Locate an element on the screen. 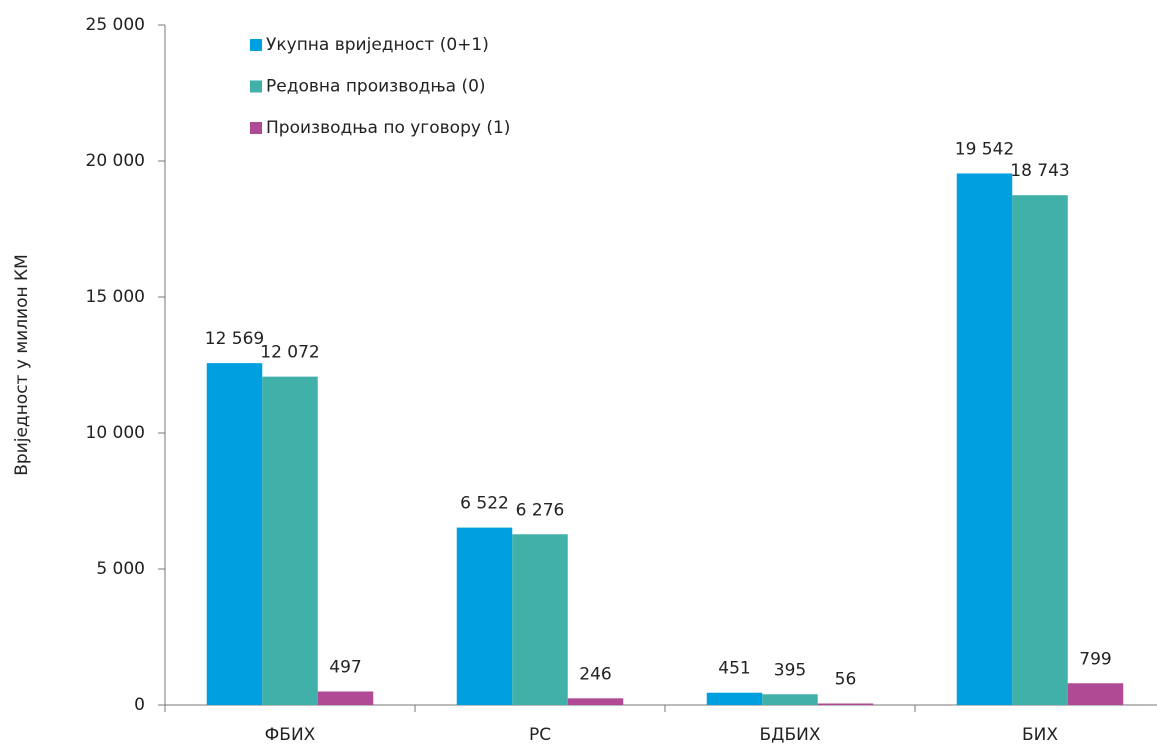 The image size is (1157, 747). value-label: 19 542 is located at coordinates (984, 149).